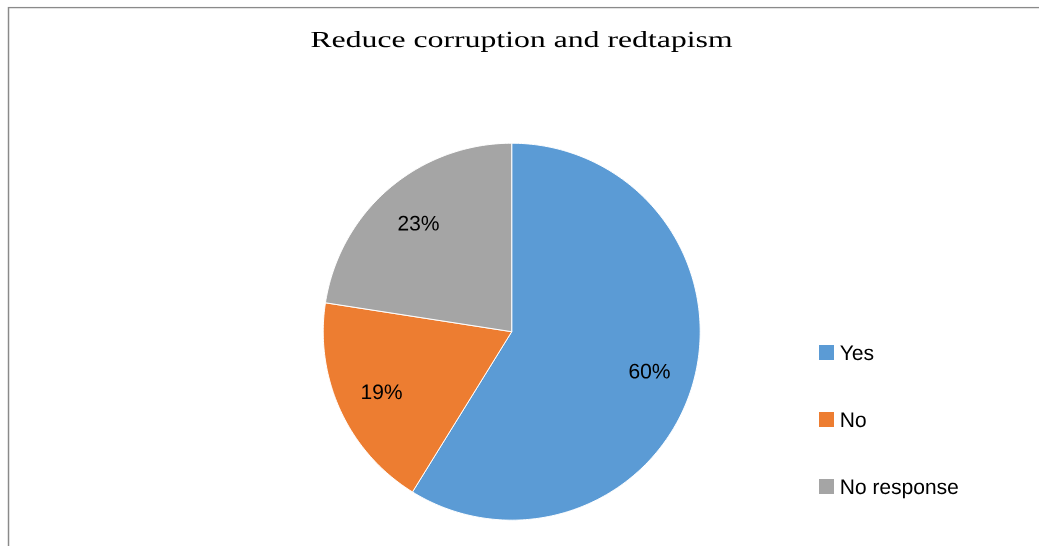 This screenshot has width=1039, height=546. I want to click on chart-title: Reduce corruption and redtapism, so click(522, 41).